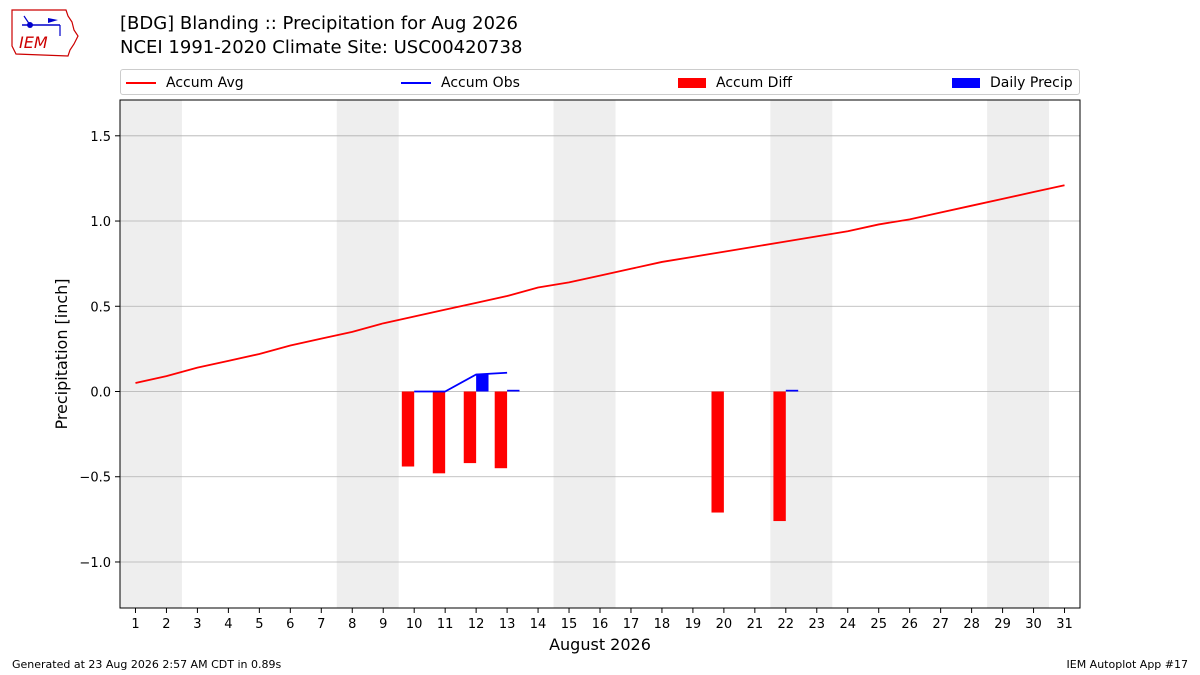  I want to click on x-tick-label: 3, so click(197, 624).